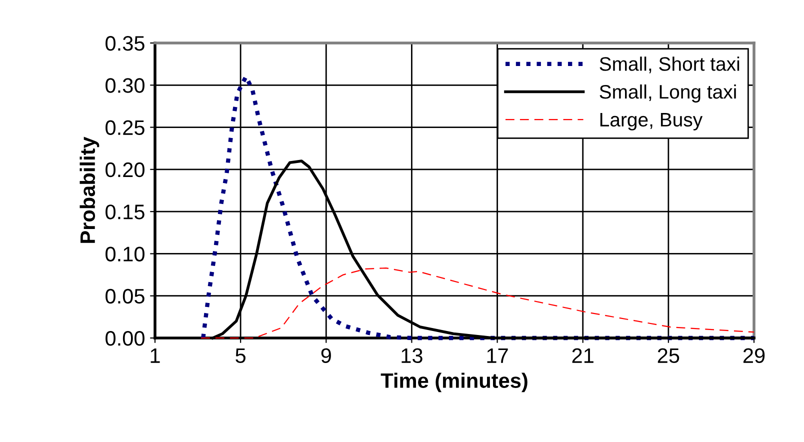  Describe the element at coordinates (125, 128) in the screenshot. I see `y-tick-label: 0.25` at that location.